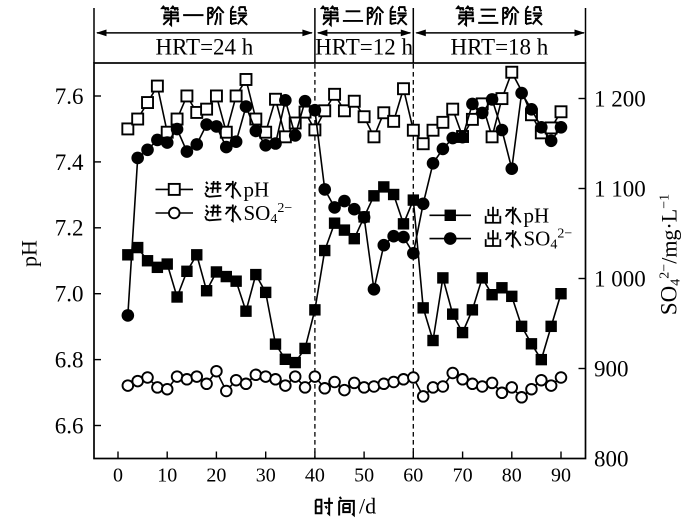  I want to click on svg-text: 6.6, so click(69, 425).